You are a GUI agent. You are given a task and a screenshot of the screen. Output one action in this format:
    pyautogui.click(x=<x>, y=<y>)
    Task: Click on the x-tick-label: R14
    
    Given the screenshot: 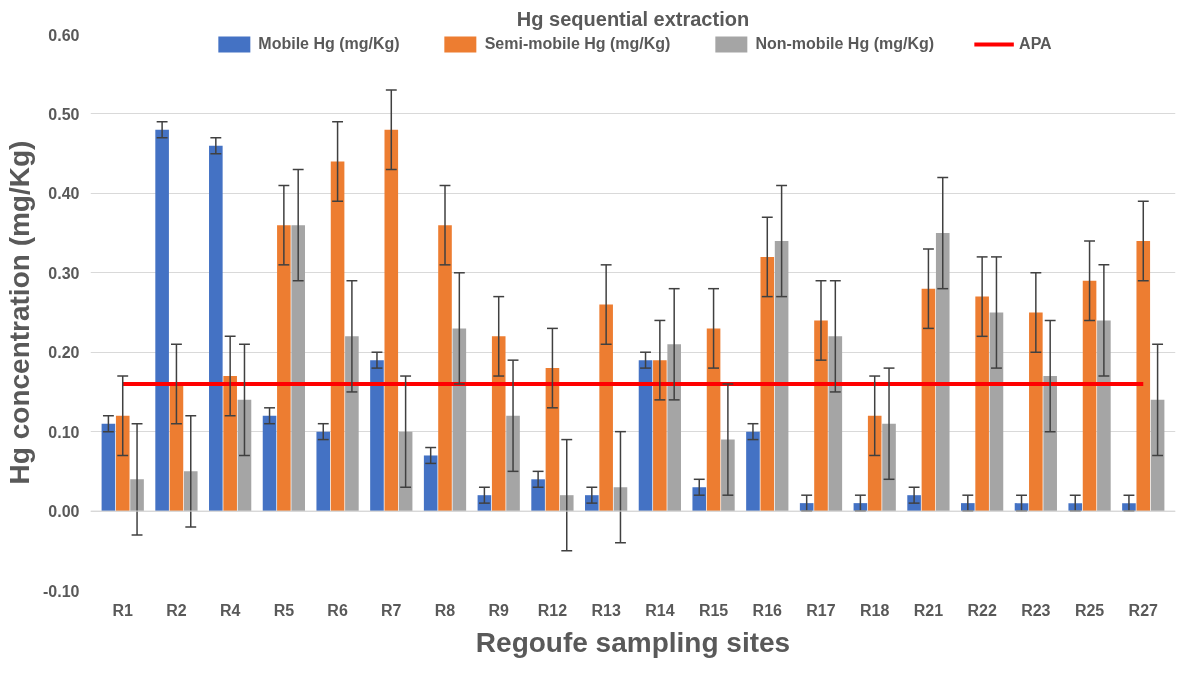 What is the action you would take?
    pyautogui.click(x=660, y=610)
    